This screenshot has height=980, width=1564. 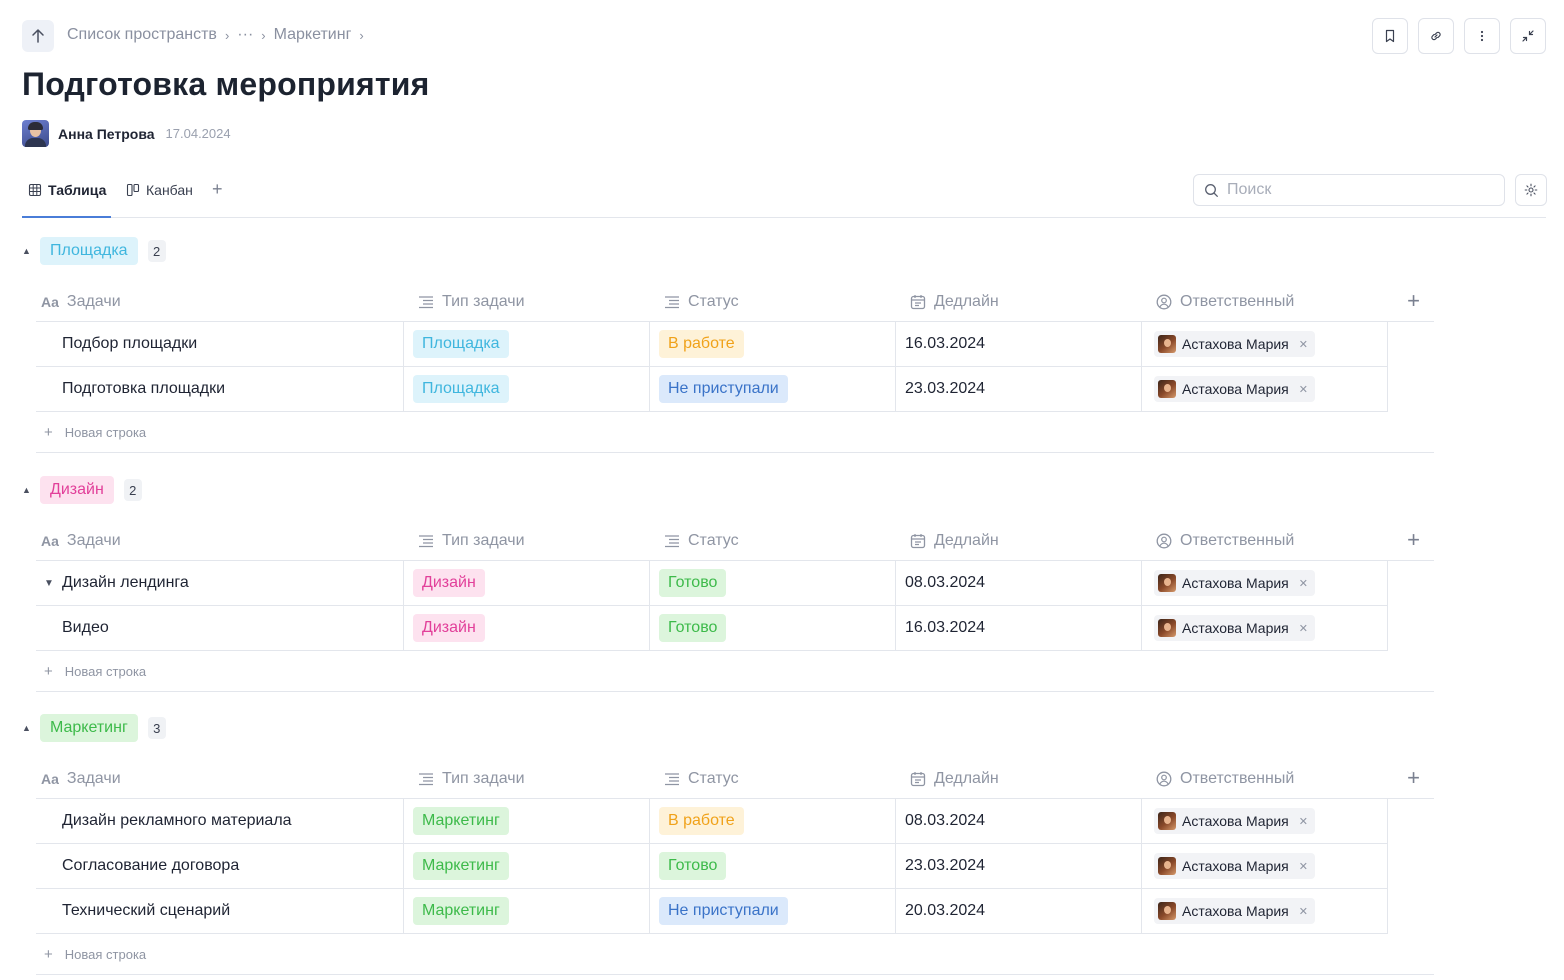 I want to click on expand-subtasks-icon: ▼, so click(x=49, y=583).